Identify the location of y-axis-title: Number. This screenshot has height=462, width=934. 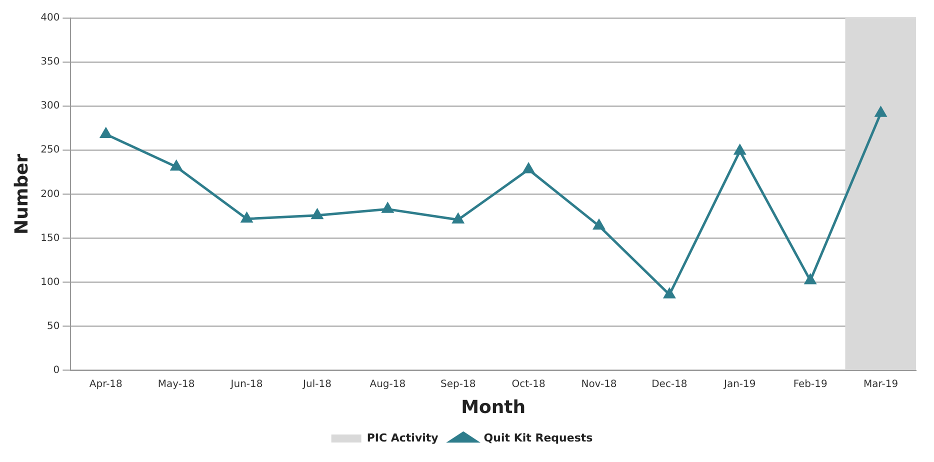
(21, 194).